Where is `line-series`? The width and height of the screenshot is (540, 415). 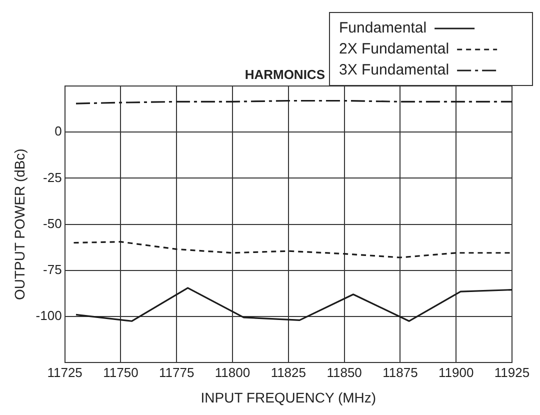
line-series is located at coordinates (292, 249).